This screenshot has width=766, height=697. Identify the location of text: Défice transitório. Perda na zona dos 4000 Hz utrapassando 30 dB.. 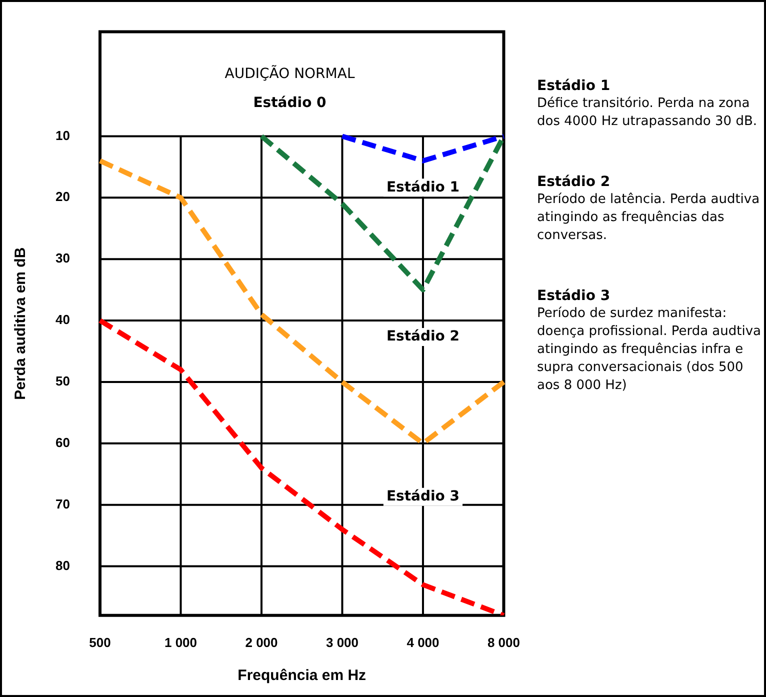
(647, 113).